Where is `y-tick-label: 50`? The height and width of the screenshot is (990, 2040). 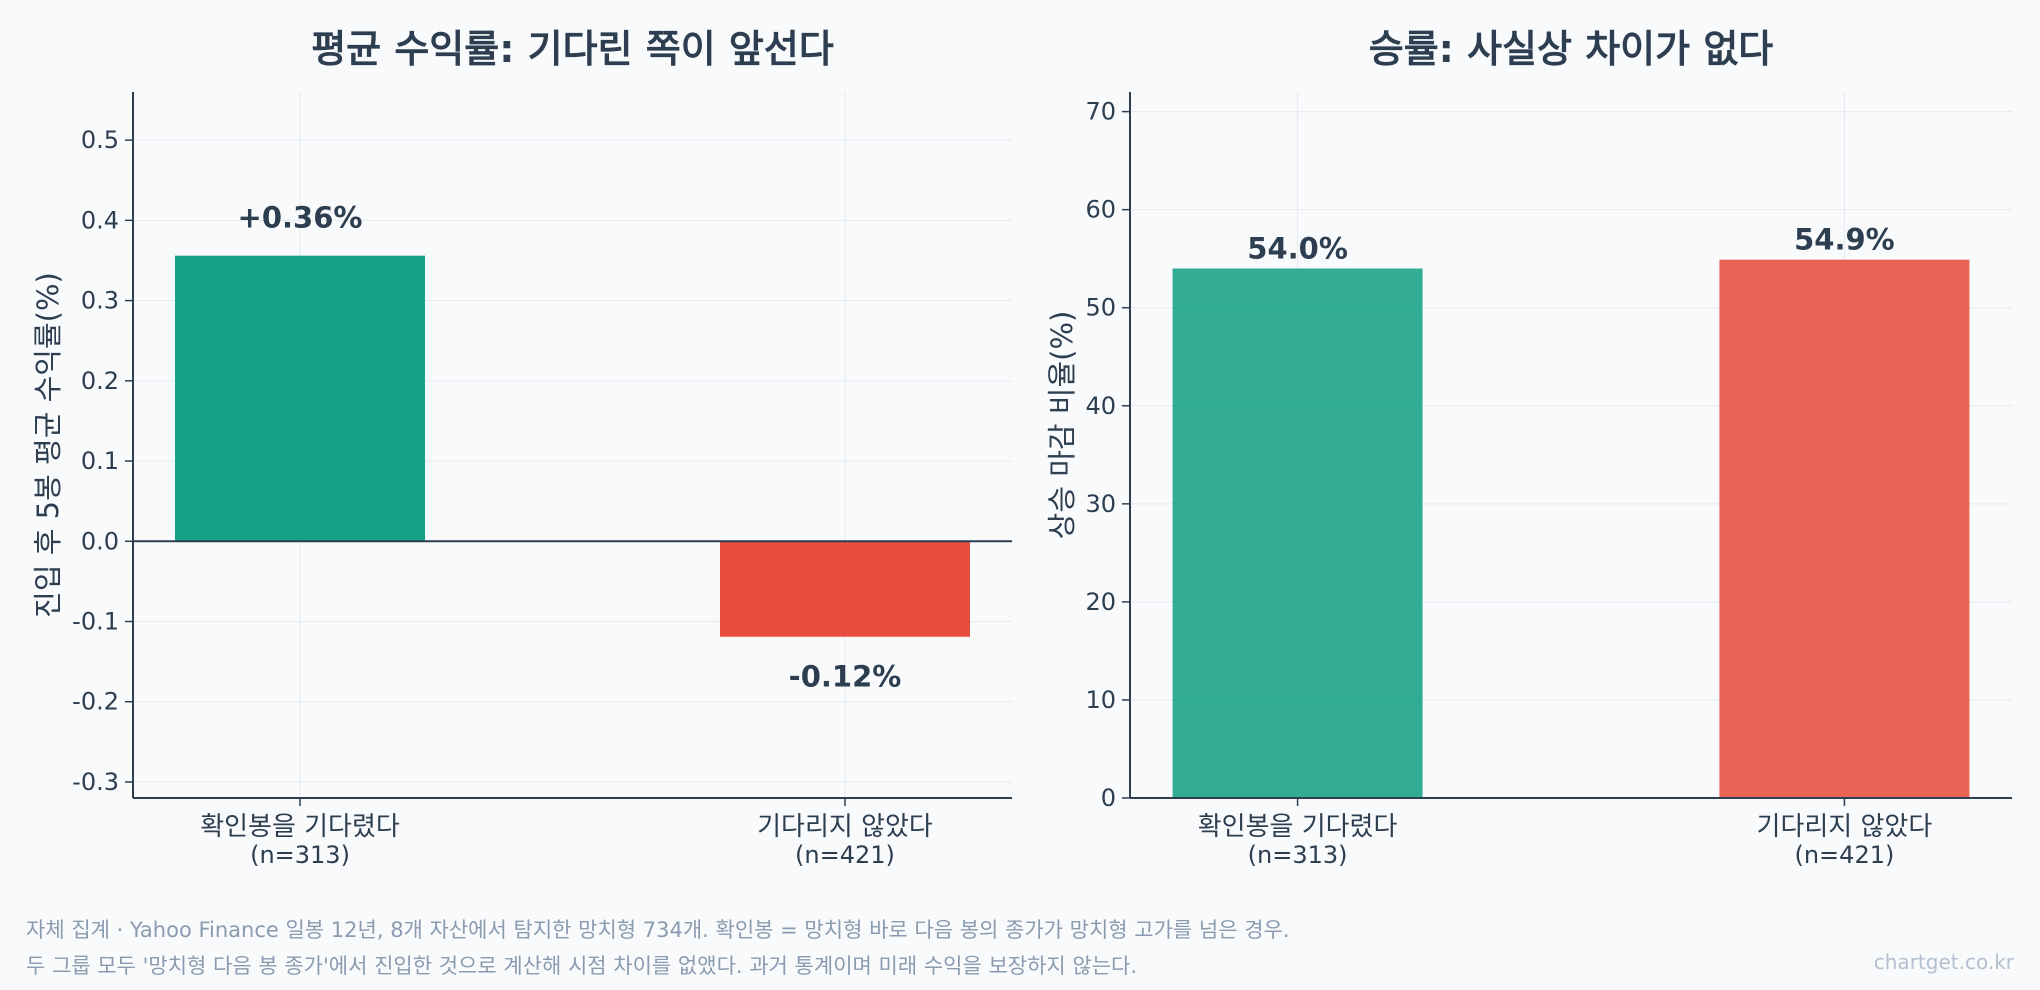 y-tick-label: 50 is located at coordinates (1100, 308).